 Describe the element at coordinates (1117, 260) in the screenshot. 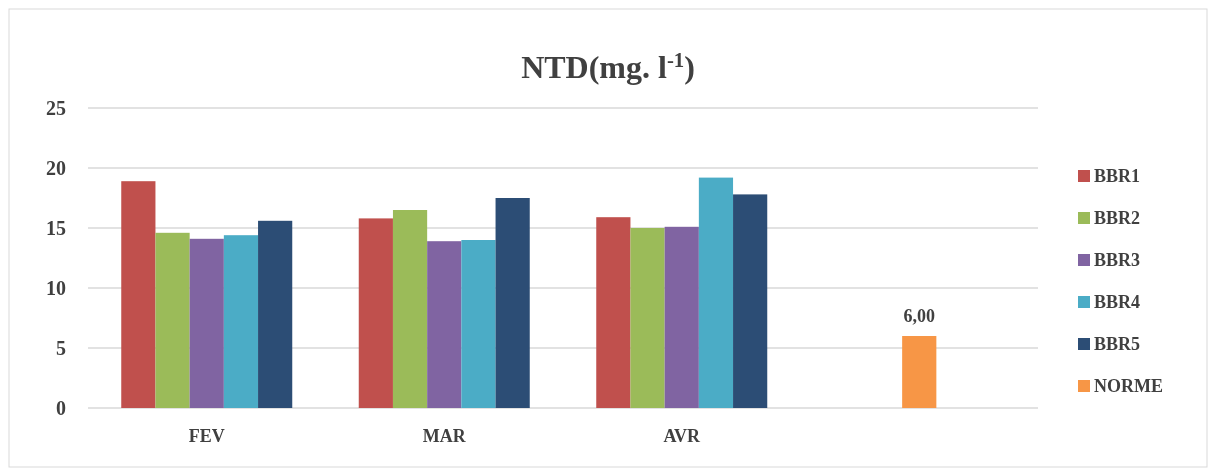

I see `legend-label: BBR3` at that location.